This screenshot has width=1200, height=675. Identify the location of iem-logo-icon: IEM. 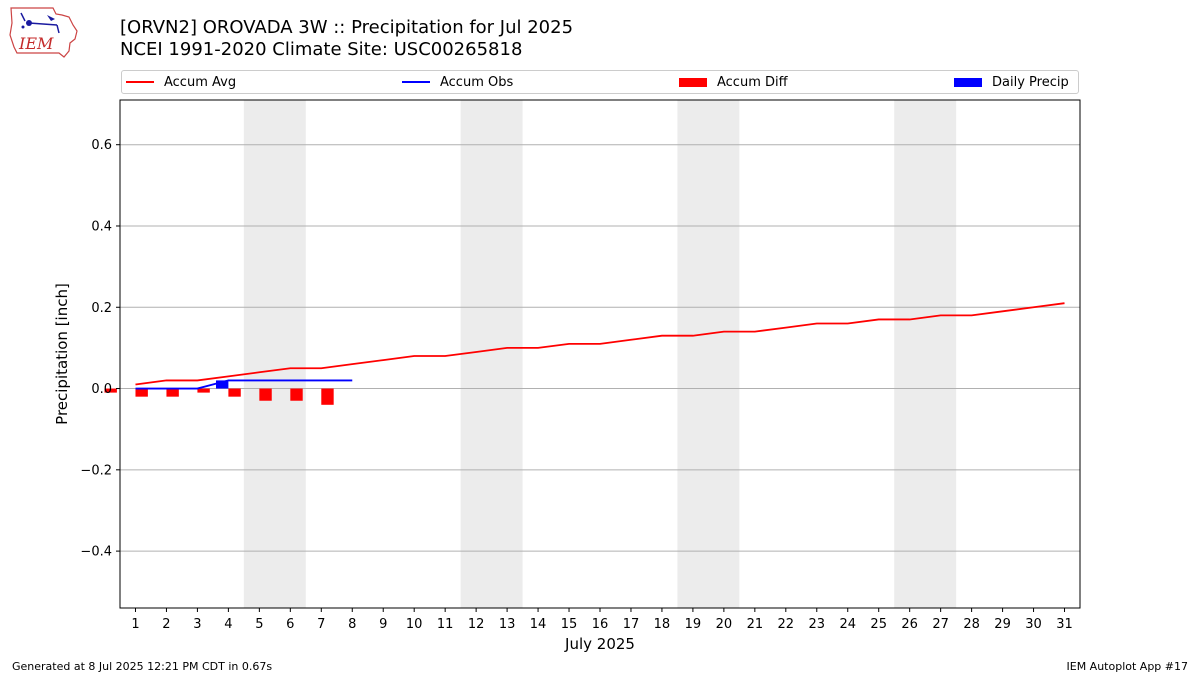
(43, 32).